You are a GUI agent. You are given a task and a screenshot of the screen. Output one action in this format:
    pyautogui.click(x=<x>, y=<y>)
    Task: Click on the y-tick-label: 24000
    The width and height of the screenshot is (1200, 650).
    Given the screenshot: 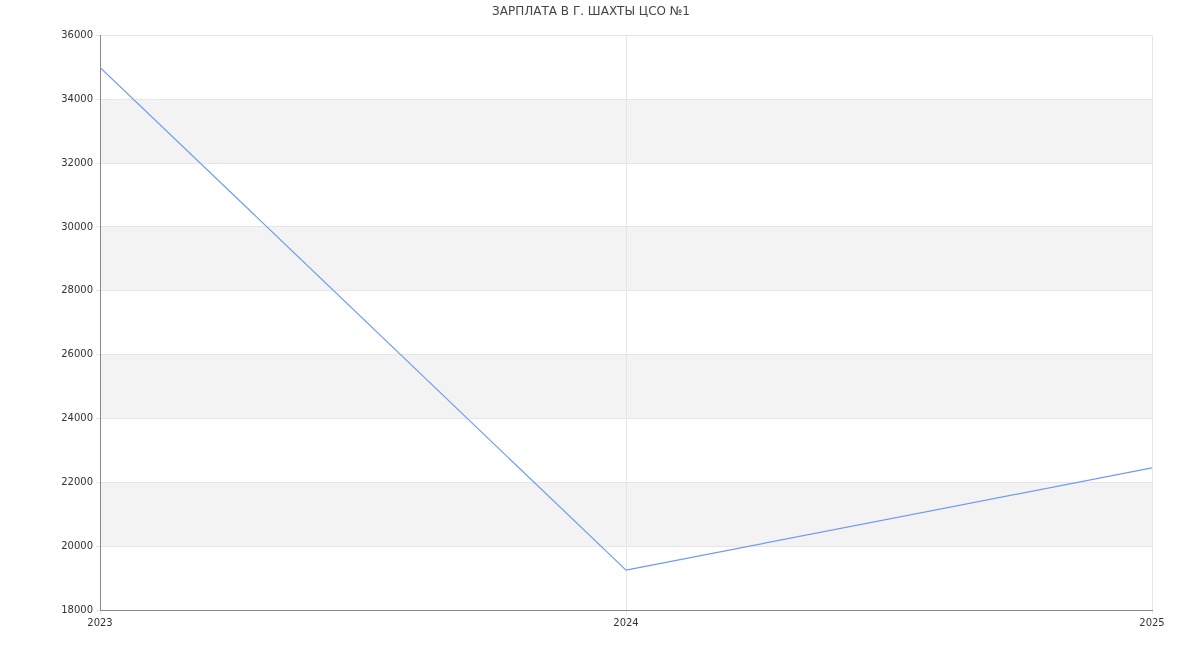 What is the action you would take?
    pyautogui.click(x=77, y=418)
    